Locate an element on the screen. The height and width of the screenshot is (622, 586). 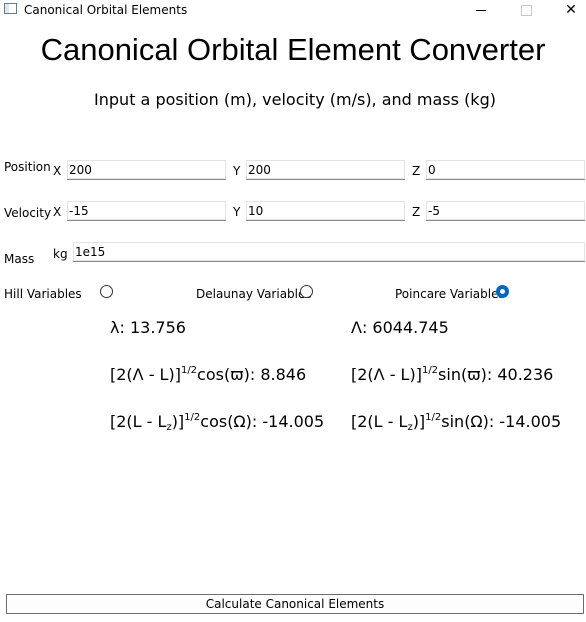
app-window-icon is located at coordinates (10, 8).